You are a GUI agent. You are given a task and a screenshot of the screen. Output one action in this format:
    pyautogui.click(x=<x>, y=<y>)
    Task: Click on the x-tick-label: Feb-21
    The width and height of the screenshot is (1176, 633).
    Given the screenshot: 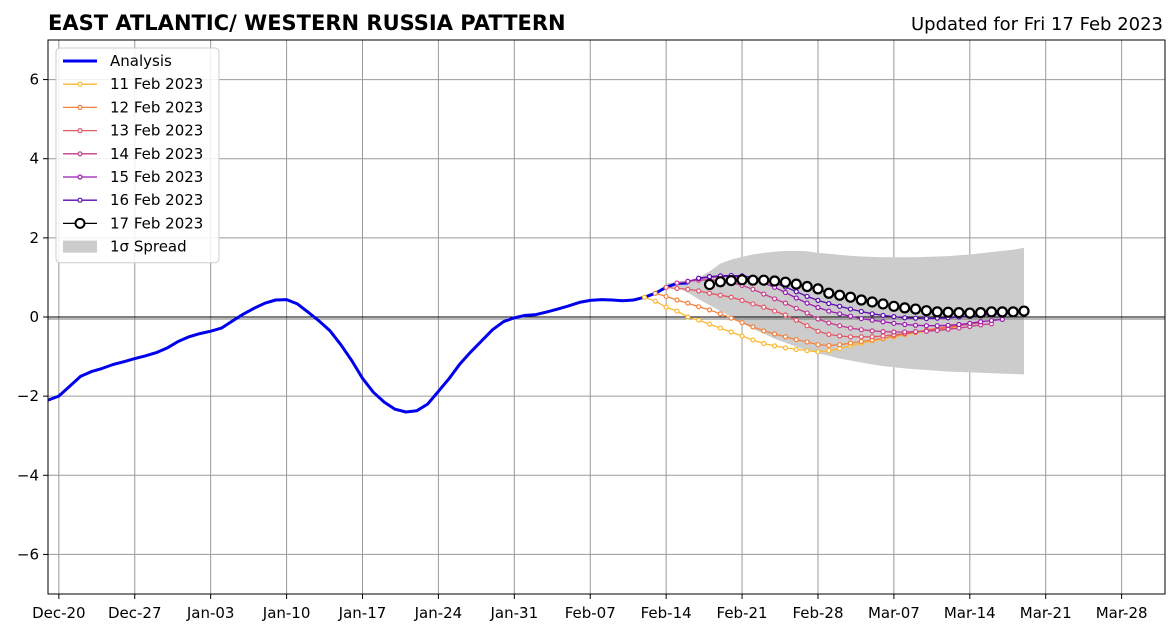 What is the action you would take?
    pyautogui.click(x=742, y=613)
    